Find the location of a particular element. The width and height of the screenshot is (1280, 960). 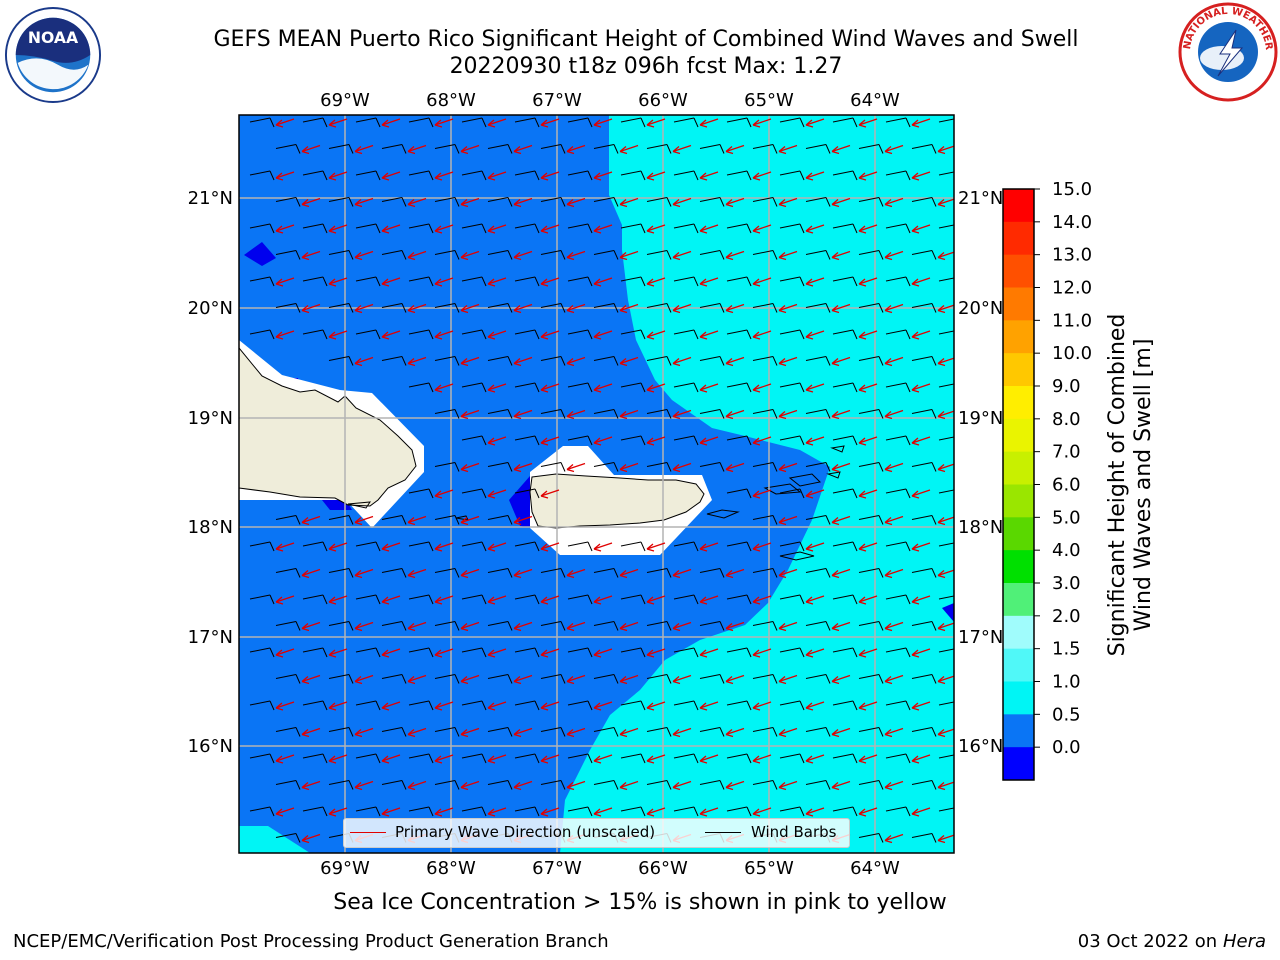

lon-label-bottom-66w: 66°W is located at coordinates (663, 868).